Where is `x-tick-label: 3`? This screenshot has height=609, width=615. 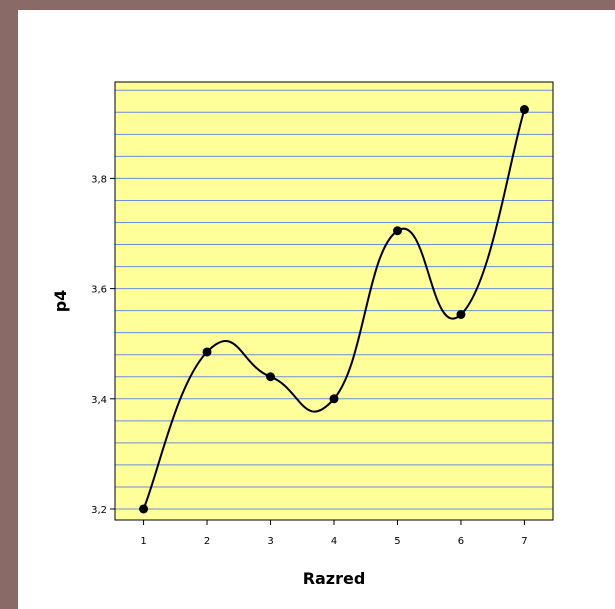
x-tick-label: 3 is located at coordinates (270, 541).